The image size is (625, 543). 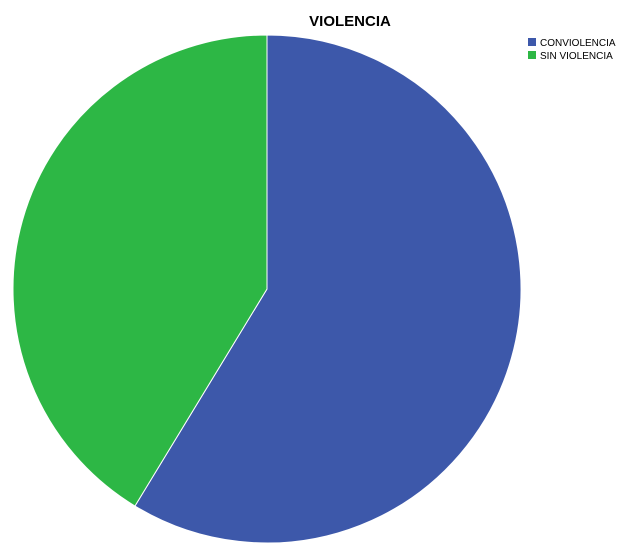 What do you see at coordinates (572, 50) in the screenshot?
I see `legend: CONVIOLENCIA SIN VIOLENCIA` at bounding box center [572, 50].